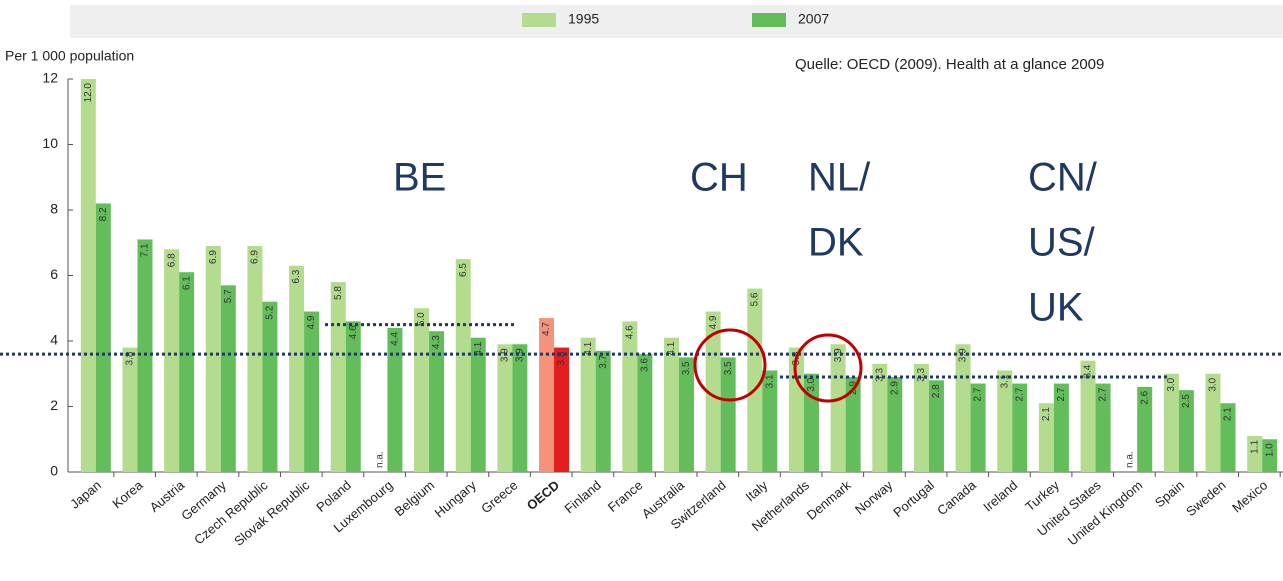 This screenshot has height=581, width=1283. I want to click on value-label: 3.9, so click(963, 355).